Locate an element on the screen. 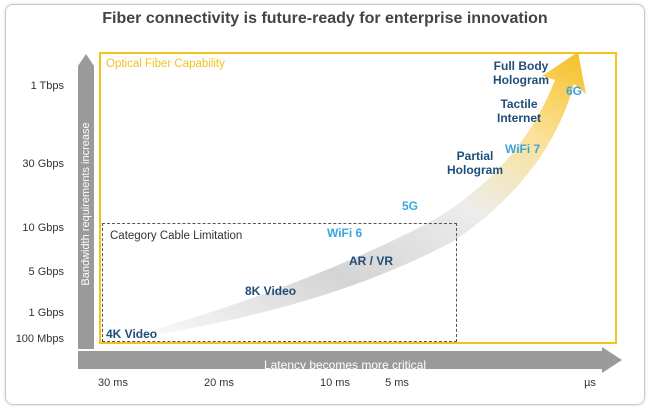 Image resolution: width=650 pixels, height=409 pixels. y-tick-label: 100 Mbps is located at coordinates (39, 339).